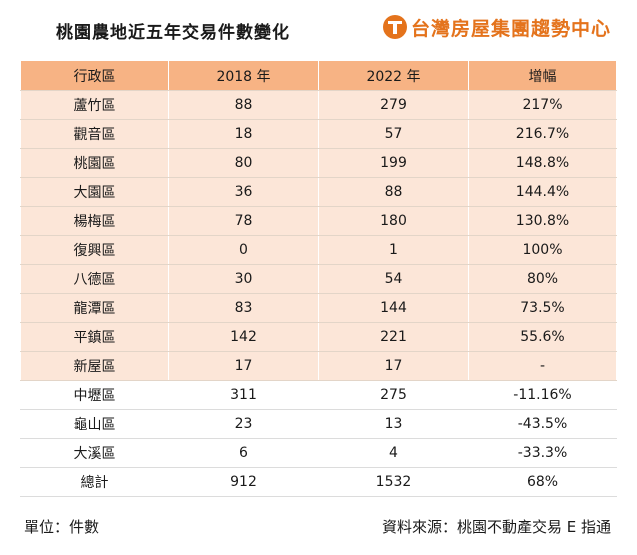 The height and width of the screenshot is (555, 637). What do you see at coordinates (243, 482) in the screenshot?
I see `count-2018-cell: 912` at bounding box center [243, 482].